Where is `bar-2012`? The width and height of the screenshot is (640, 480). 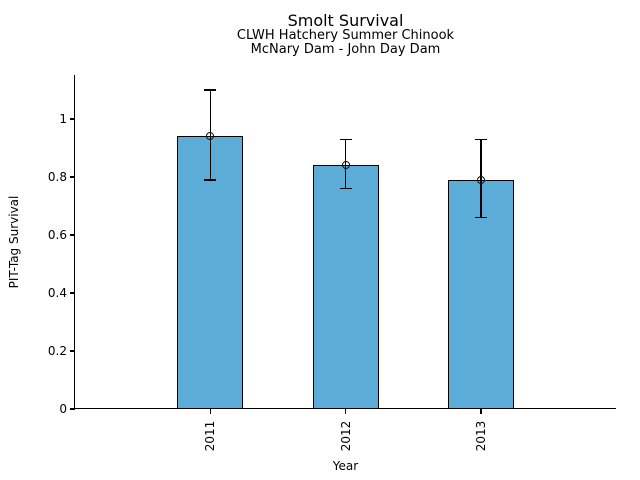 bar-2012 is located at coordinates (345, 287).